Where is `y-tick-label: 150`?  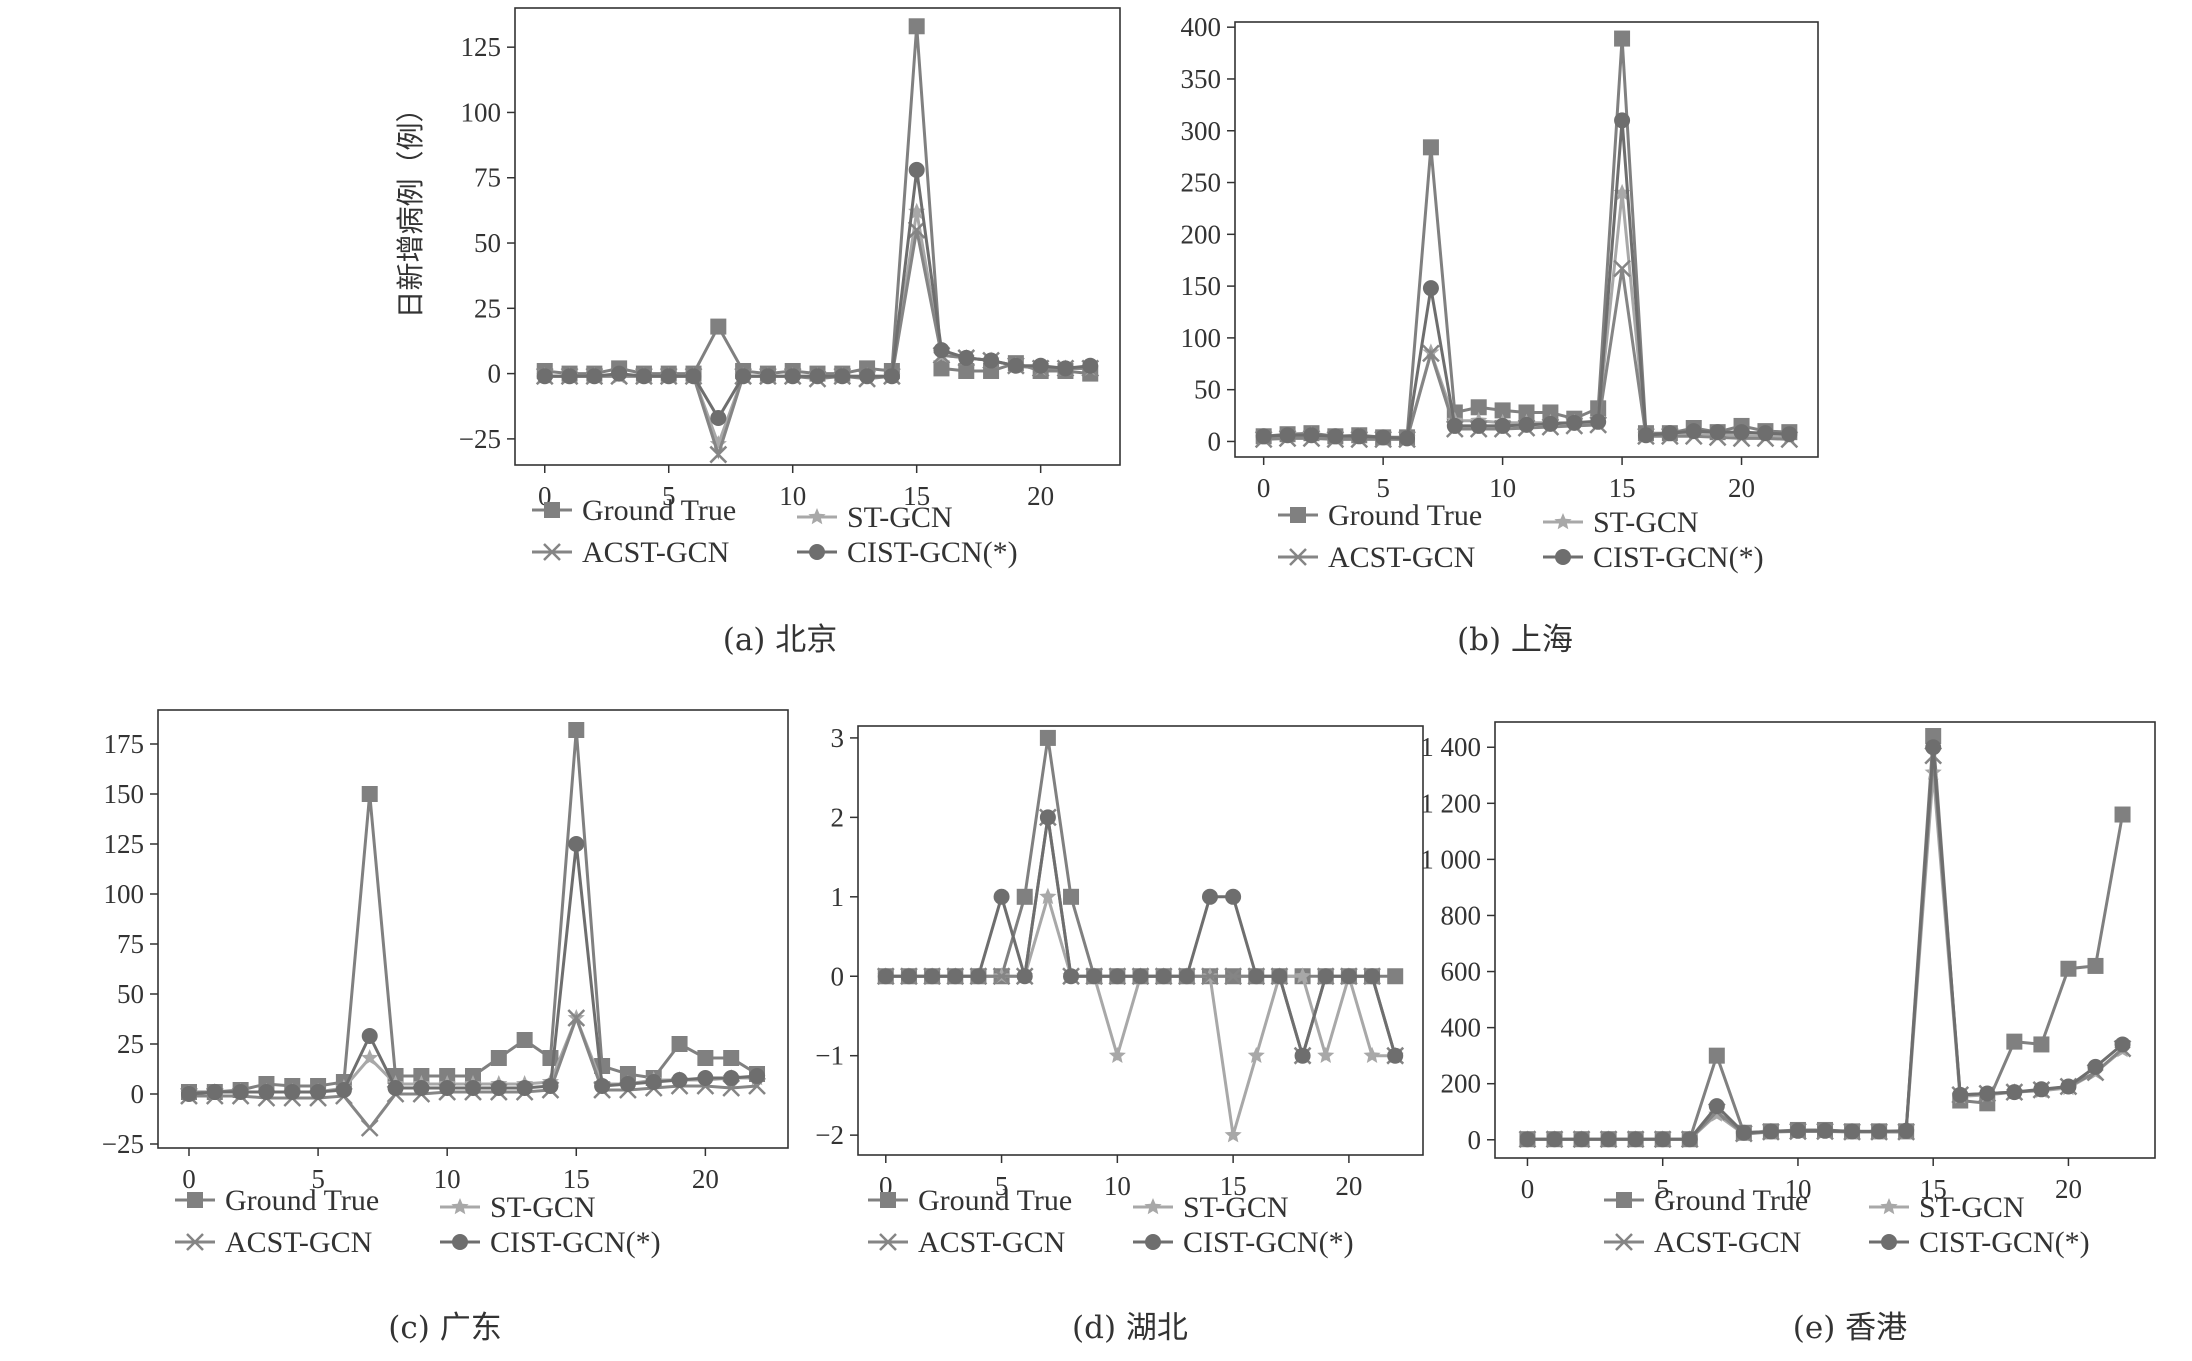
y-tick-label: 150 is located at coordinates (1201, 286).